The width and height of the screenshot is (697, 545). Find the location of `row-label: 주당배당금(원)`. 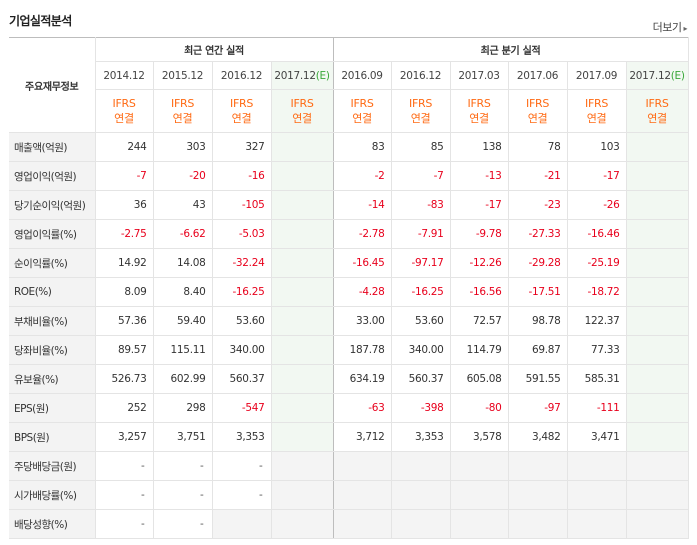

row-label: 주당배당금(원) is located at coordinates (52, 466).